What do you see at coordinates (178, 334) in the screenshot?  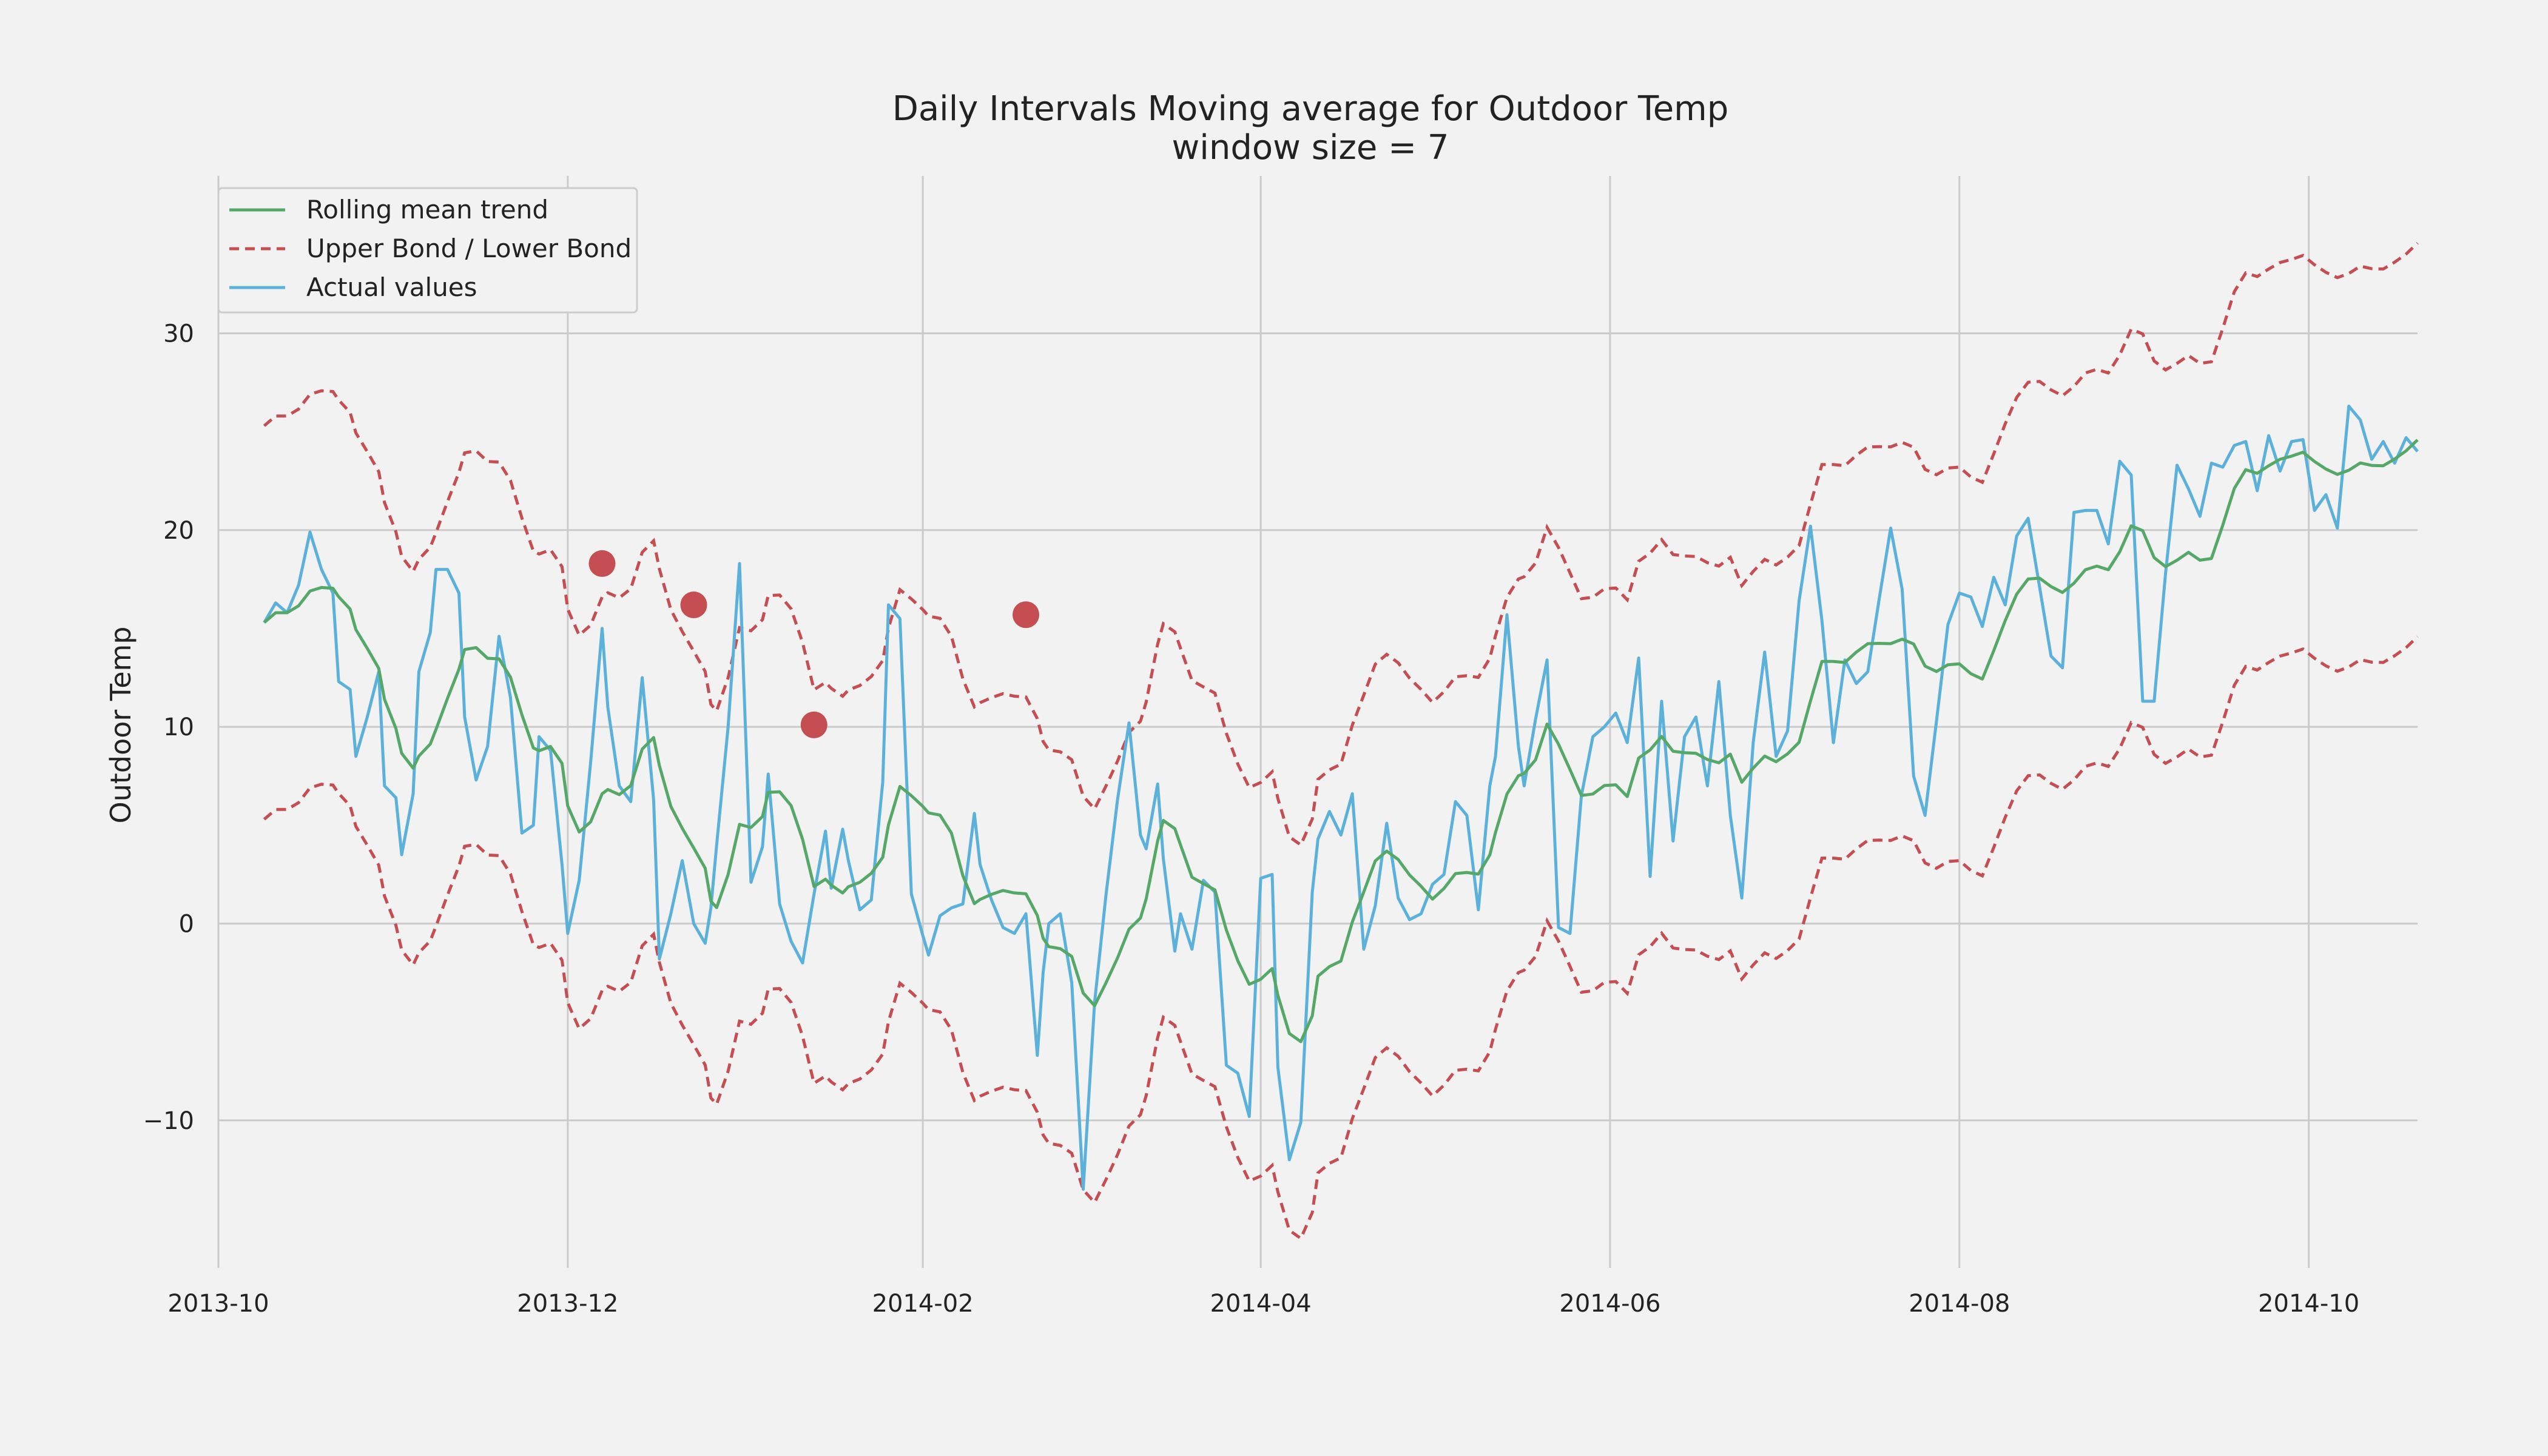 I see `y-tick-label: 30` at bounding box center [178, 334].